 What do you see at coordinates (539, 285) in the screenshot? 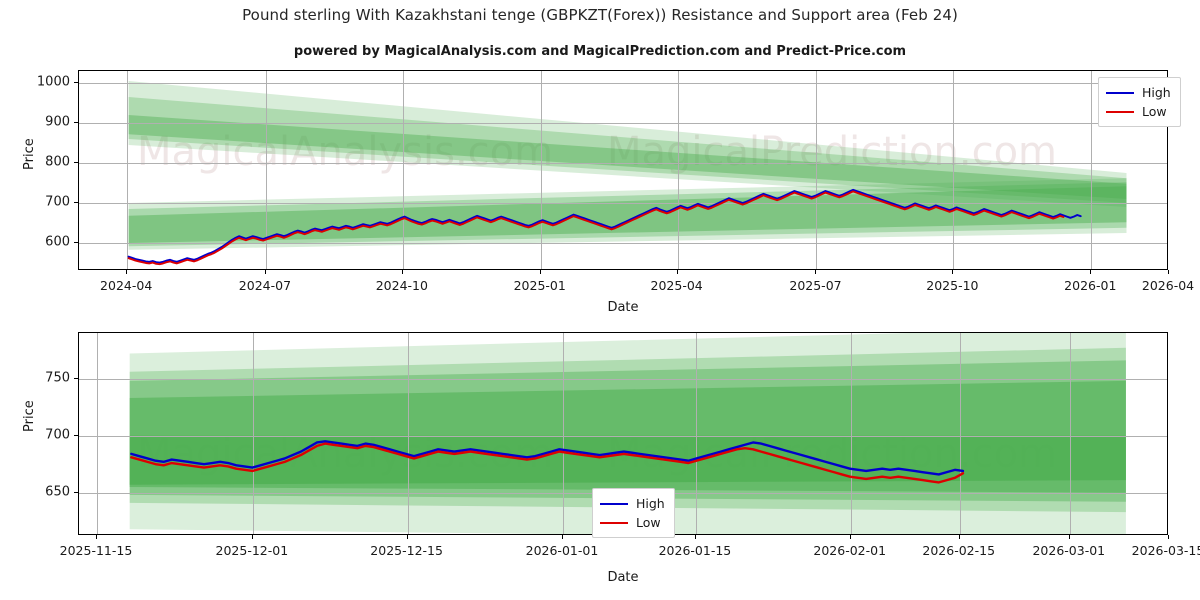
I see `overview-x-tick-2025-01: 2025-01` at bounding box center [539, 285].